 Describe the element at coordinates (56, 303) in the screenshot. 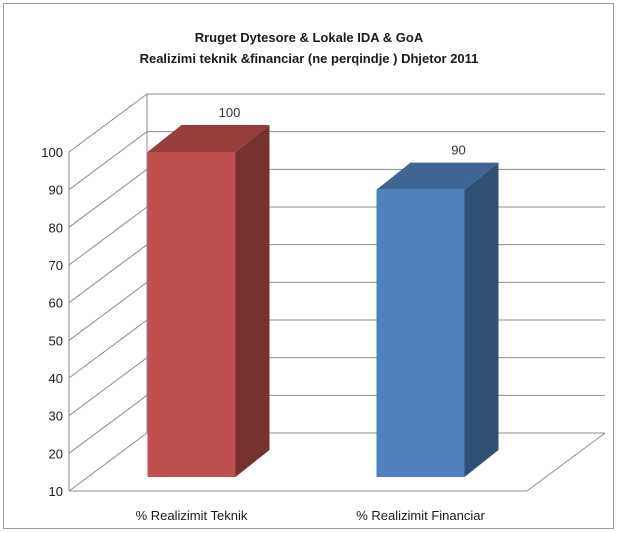

I see `y-tick-label: 60` at that location.